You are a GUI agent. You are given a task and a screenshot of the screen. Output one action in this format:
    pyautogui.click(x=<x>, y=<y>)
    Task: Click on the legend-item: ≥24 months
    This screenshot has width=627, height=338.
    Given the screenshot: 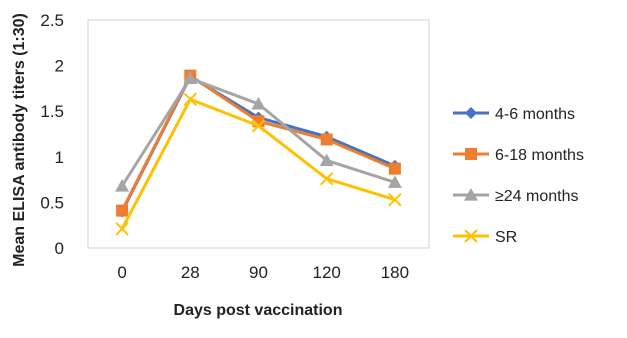 What is the action you would take?
    pyautogui.click(x=516, y=196)
    